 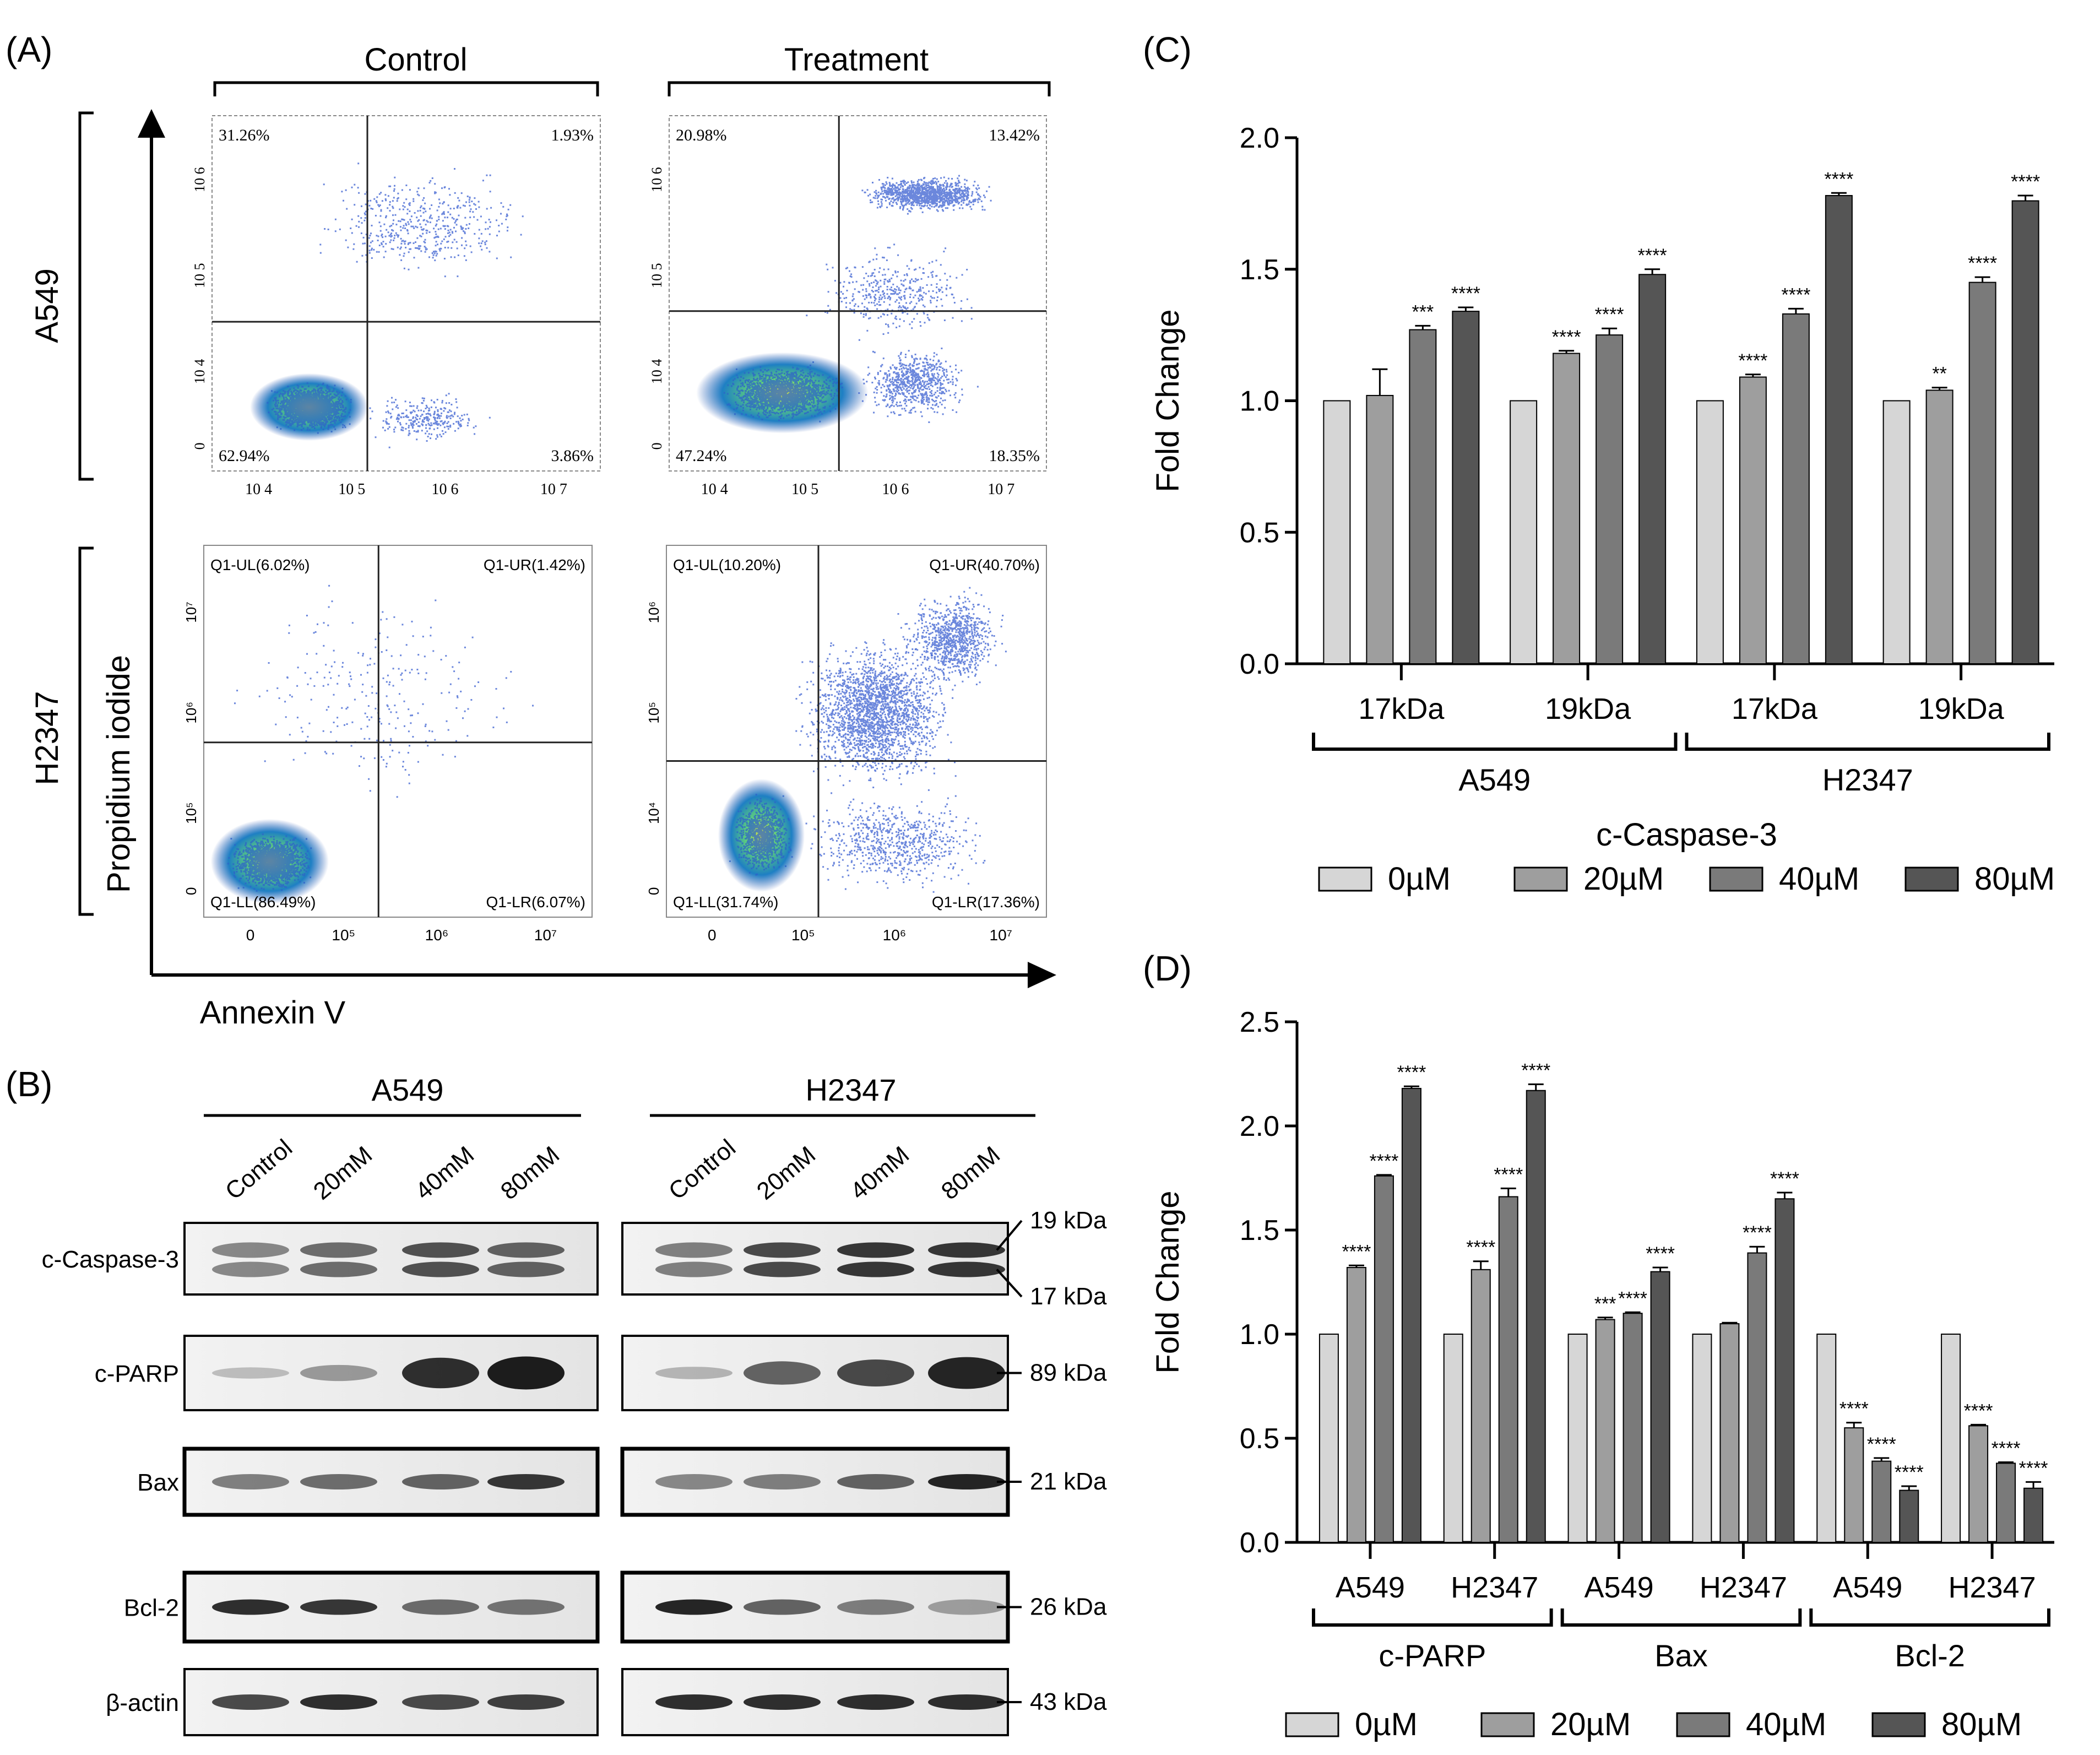 I want to click on y-tick-label: 10 6, so click(x=657, y=179).